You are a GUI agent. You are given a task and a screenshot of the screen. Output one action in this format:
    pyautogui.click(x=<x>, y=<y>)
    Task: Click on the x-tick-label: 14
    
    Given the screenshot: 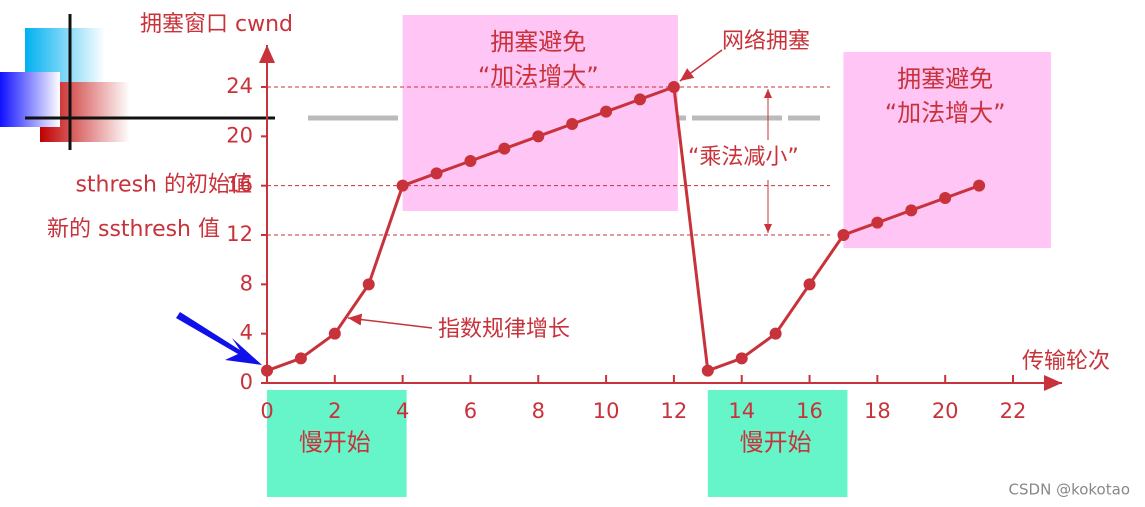 What is the action you would take?
    pyautogui.click(x=741, y=411)
    